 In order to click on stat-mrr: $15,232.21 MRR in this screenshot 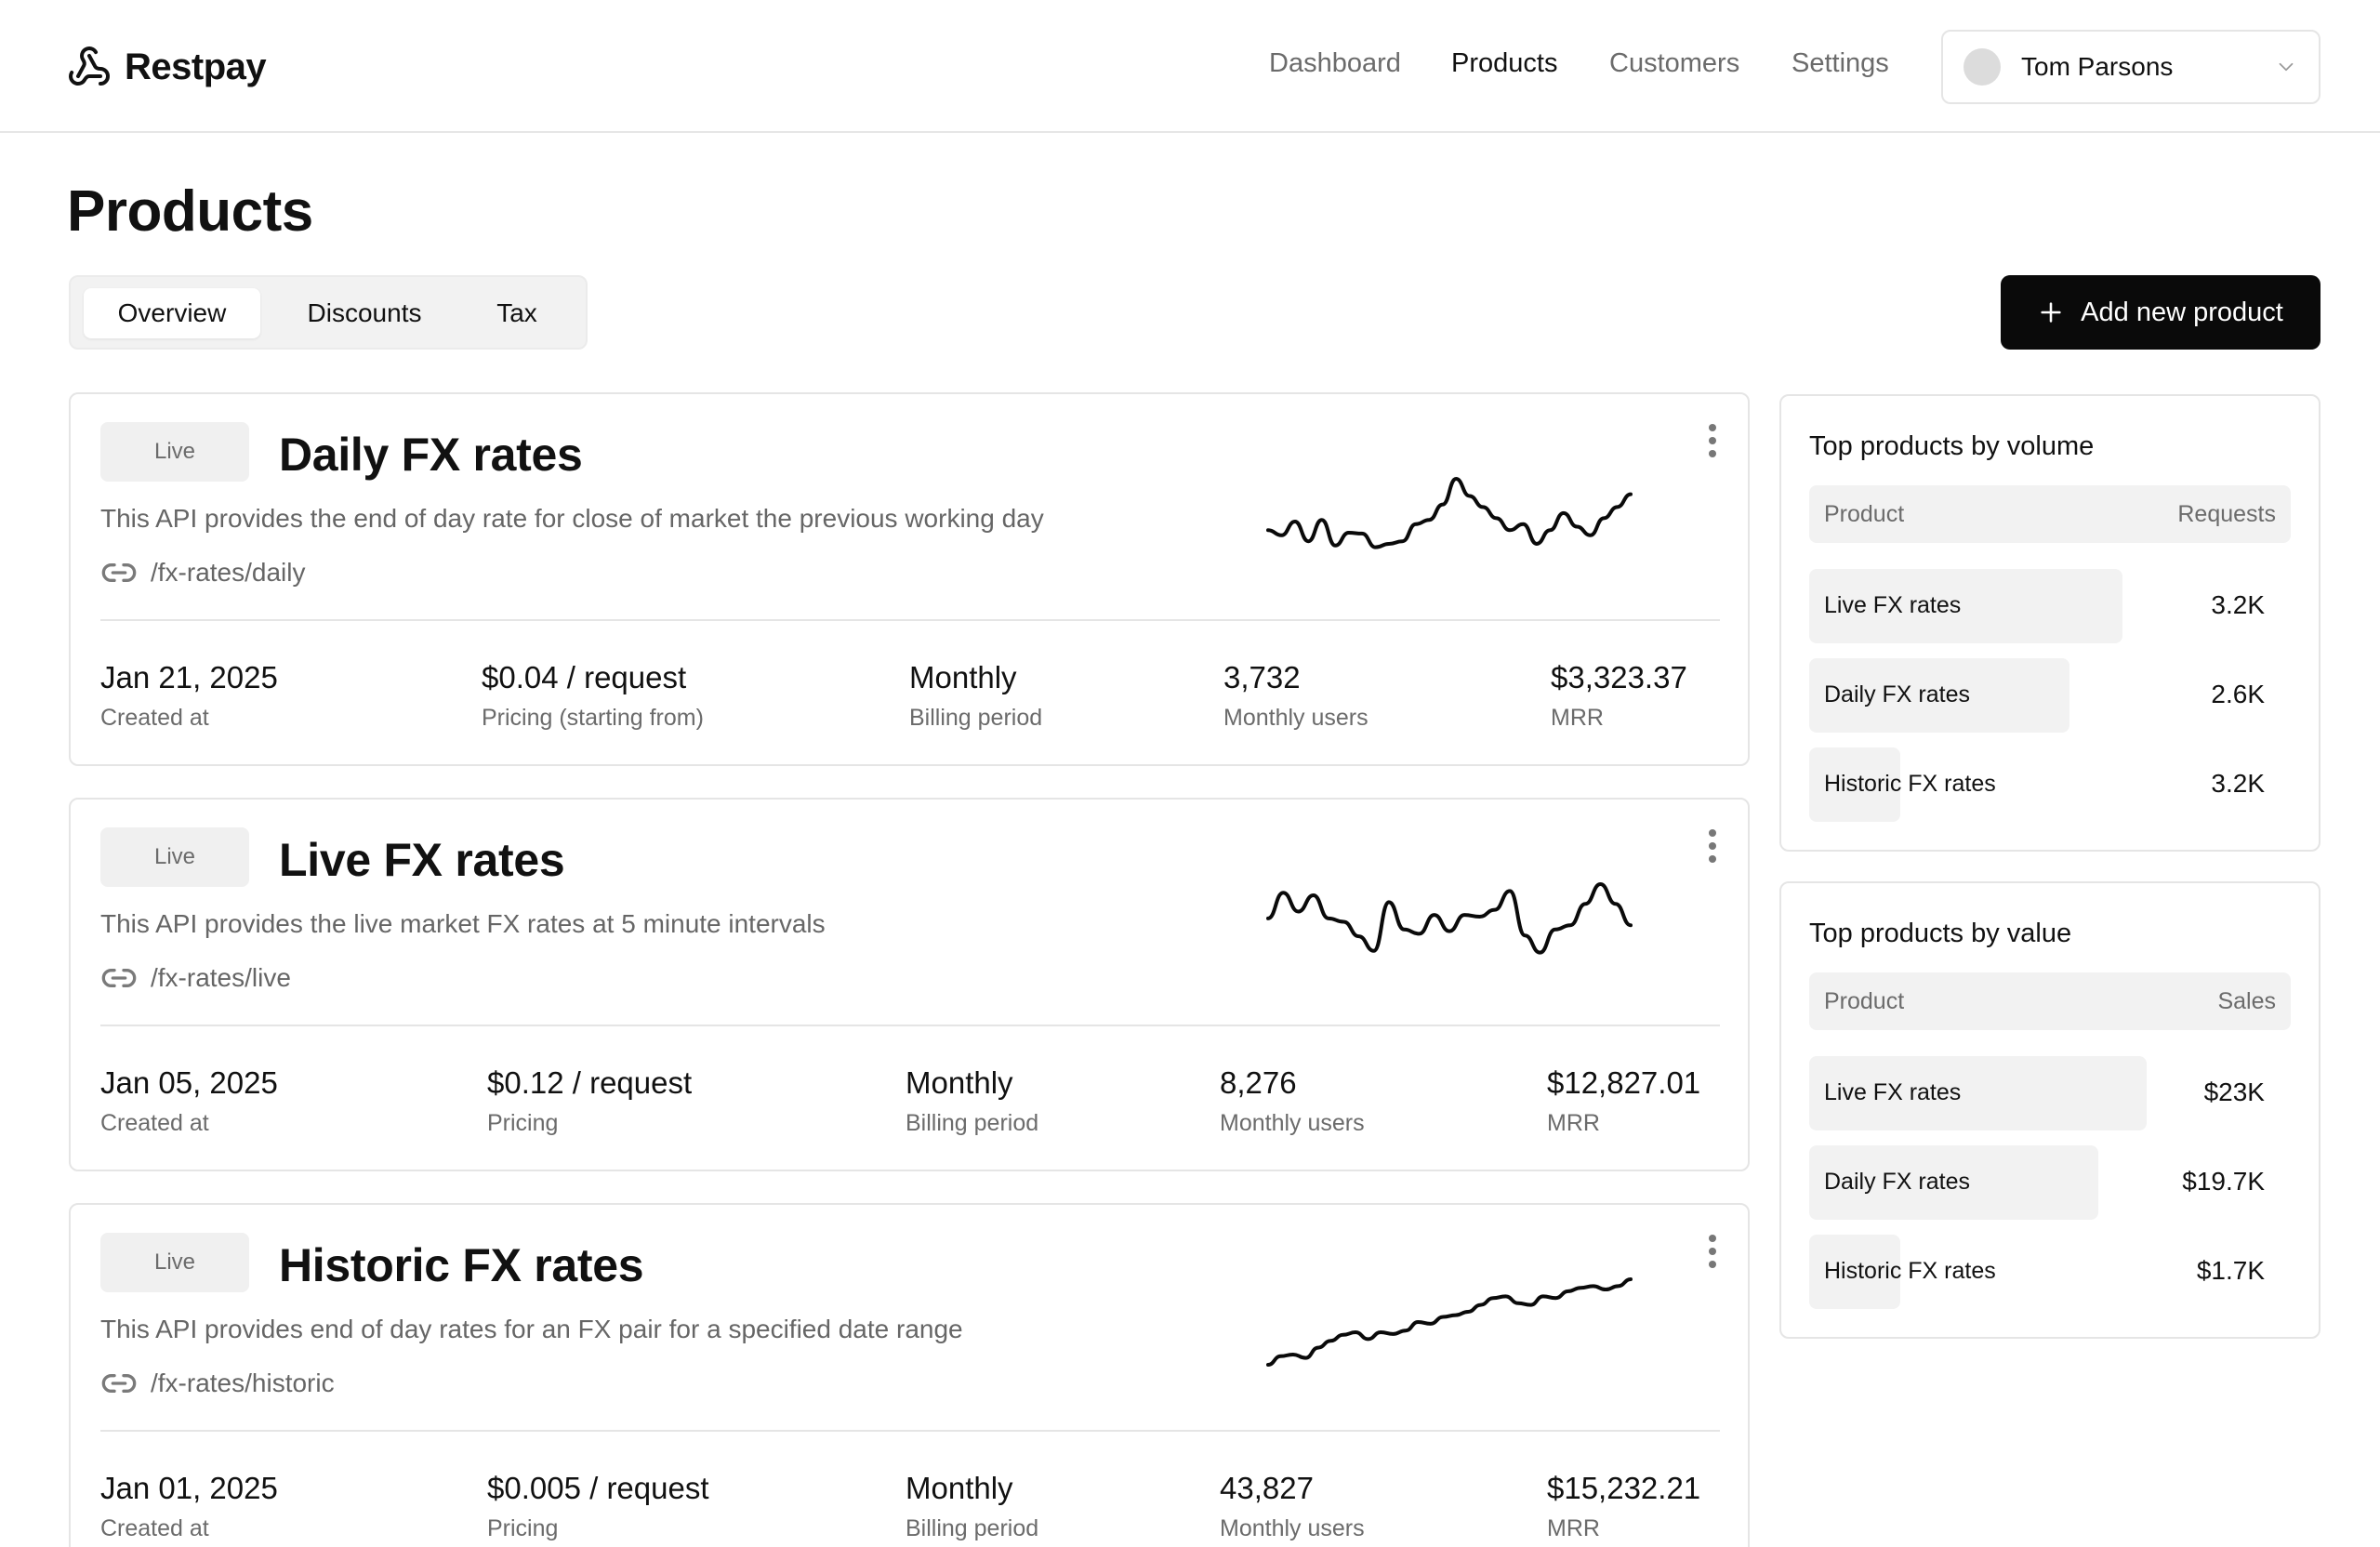, I will do `click(1623, 1506)`.